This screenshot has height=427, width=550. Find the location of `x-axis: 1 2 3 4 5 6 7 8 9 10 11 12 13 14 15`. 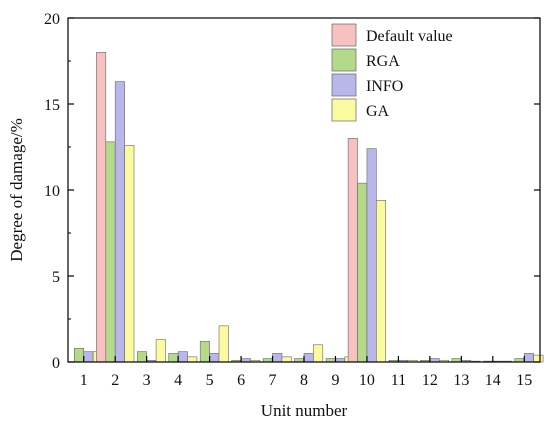

x-axis: 1 2 3 4 5 6 7 8 9 10 11 12 13 14 15 is located at coordinates (306, 372).